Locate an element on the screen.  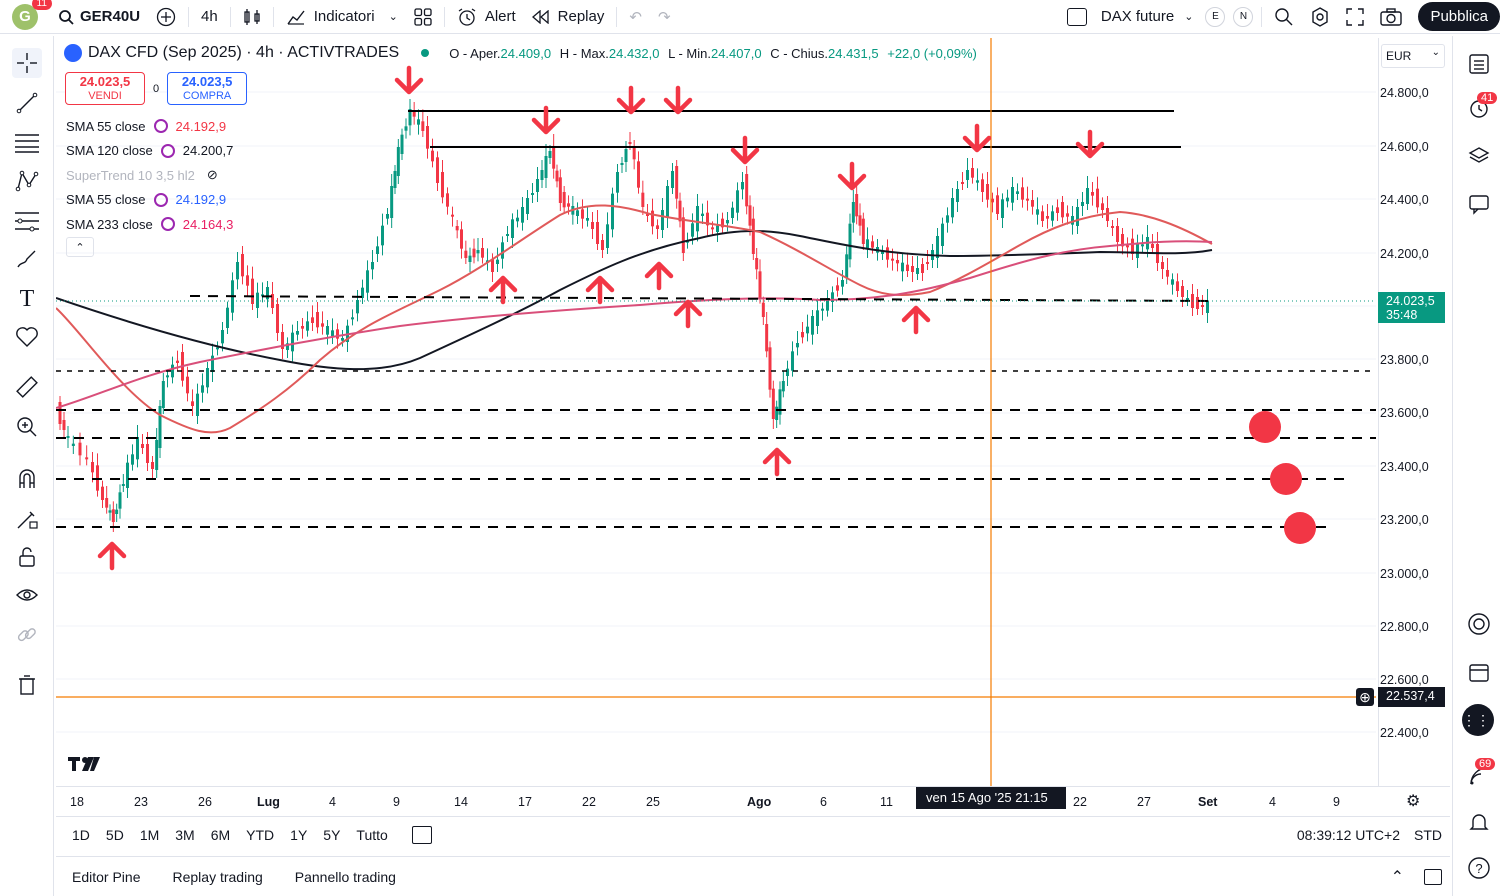
range-ytd-button: YTD is located at coordinates (260, 834).